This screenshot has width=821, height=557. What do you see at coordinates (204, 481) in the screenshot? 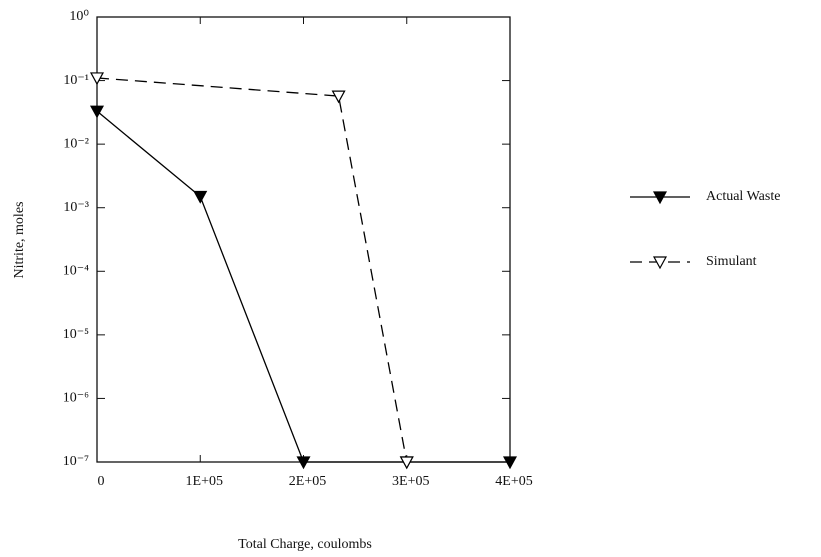
I see `x-tick-label: 1E+05` at bounding box center [204, 481].